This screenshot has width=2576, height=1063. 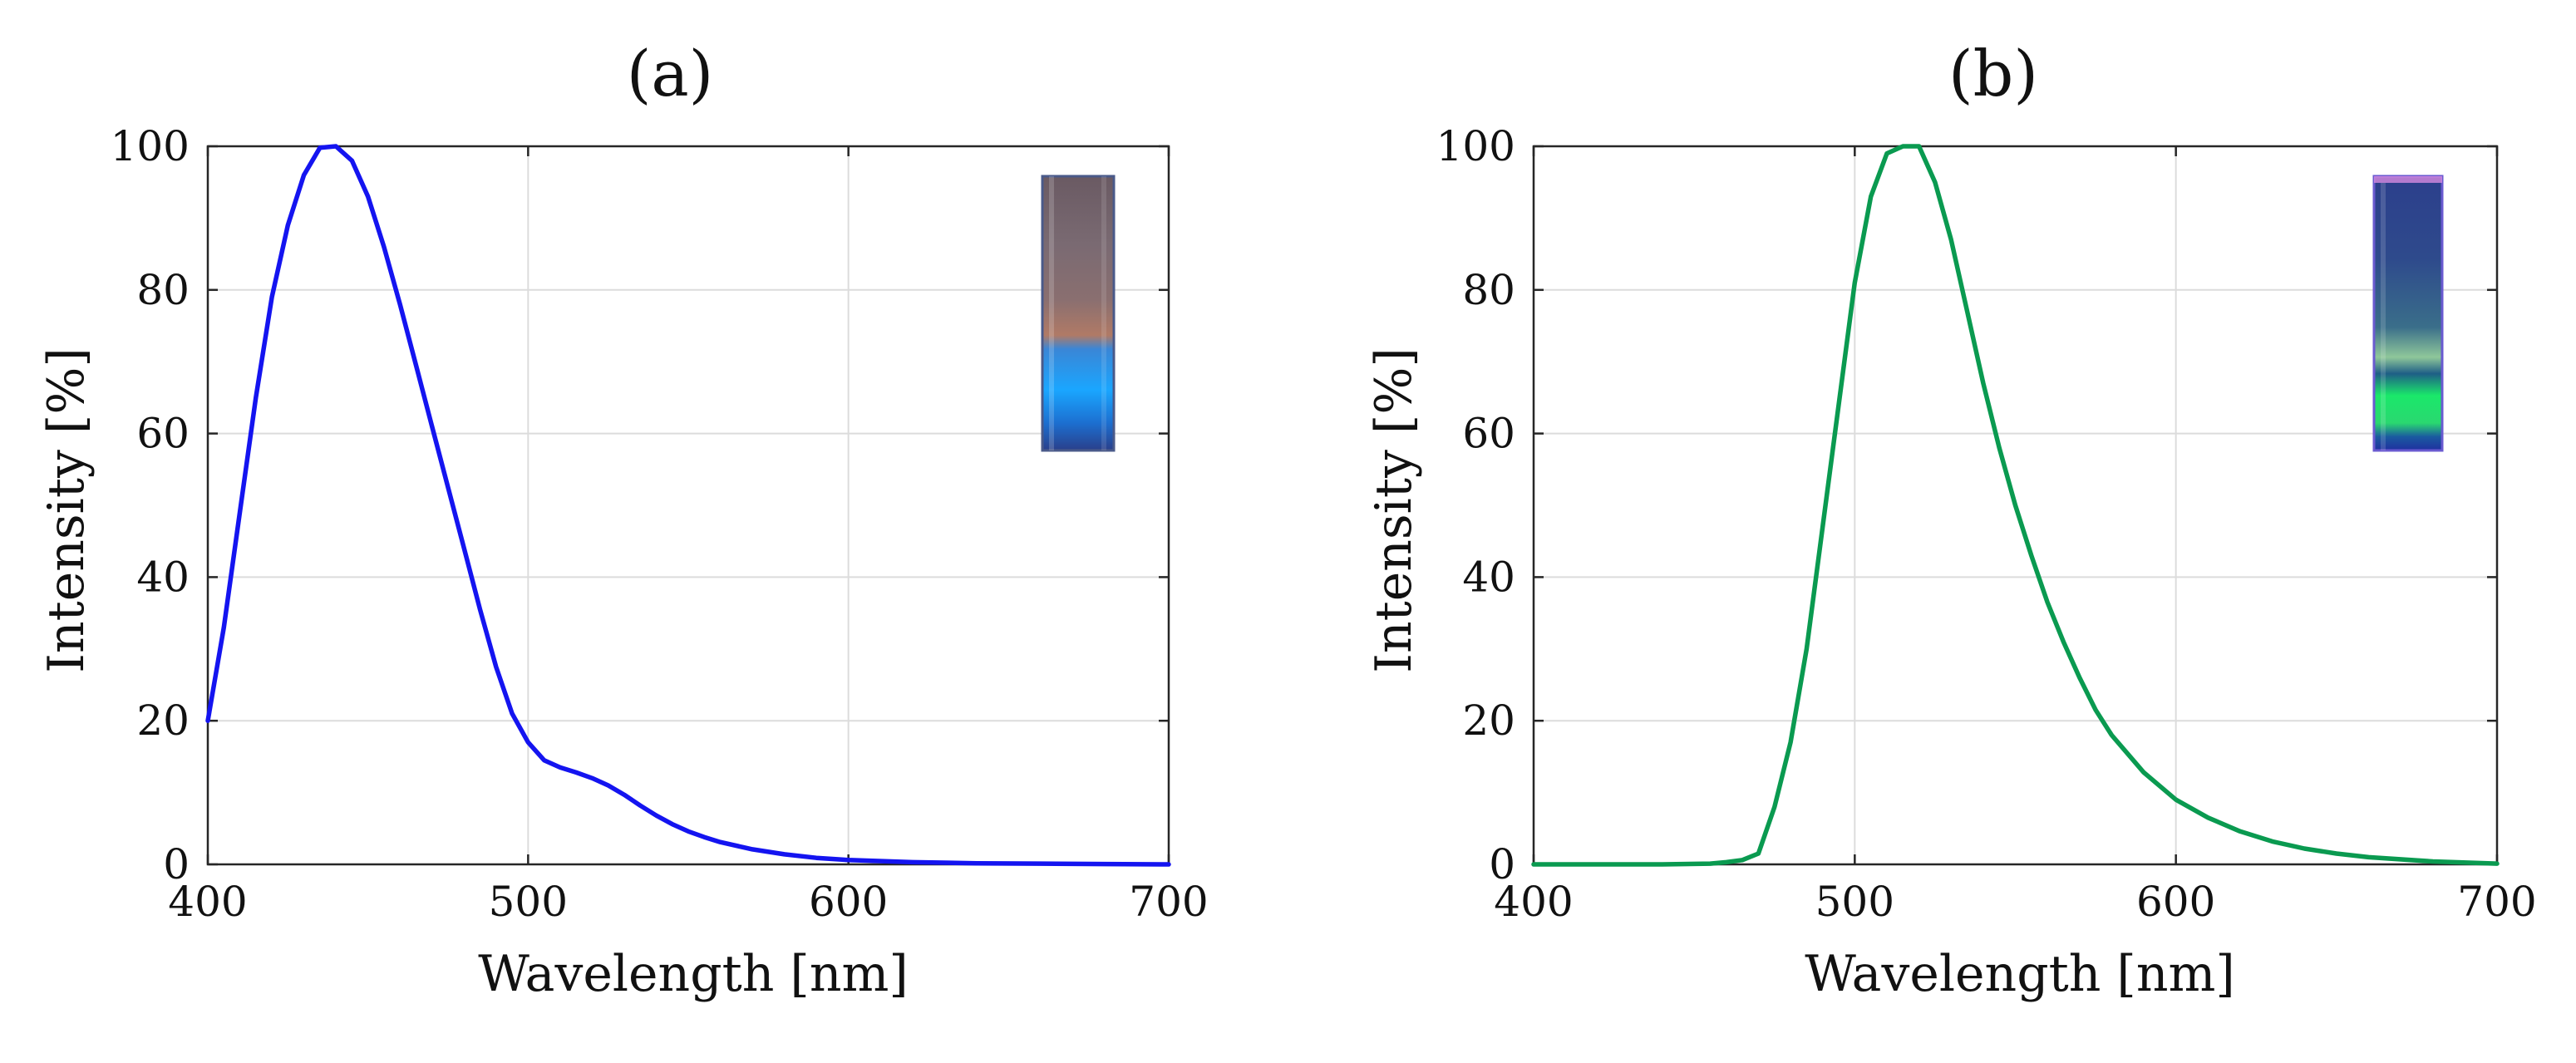 What do you see at coordinates (163, 290) in the screenshot?
I see `y-tick-label-a: 80` at bounding box center [163, 290].